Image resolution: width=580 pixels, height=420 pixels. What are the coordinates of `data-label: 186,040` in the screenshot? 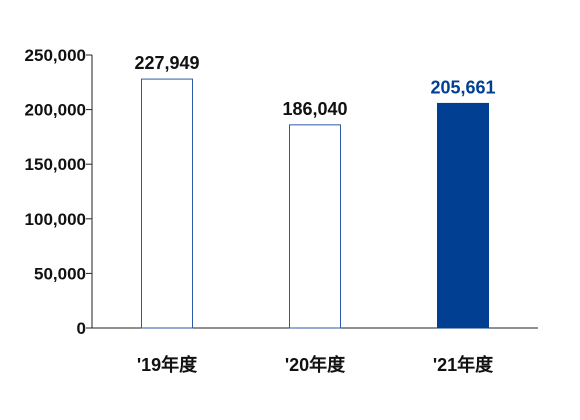 It's located at (314, 109).